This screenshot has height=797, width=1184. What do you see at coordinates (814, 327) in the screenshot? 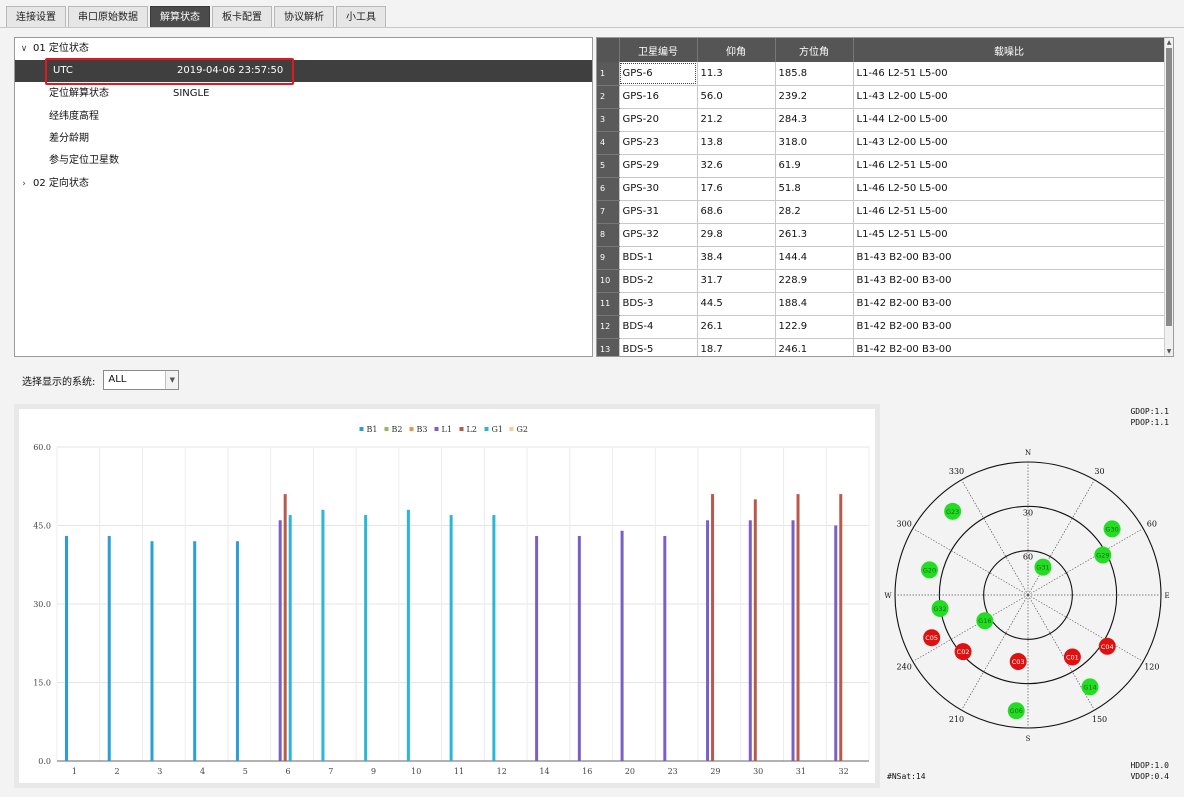
I see `azimuth-cell: 122.9` at bounding box center [814, 327].